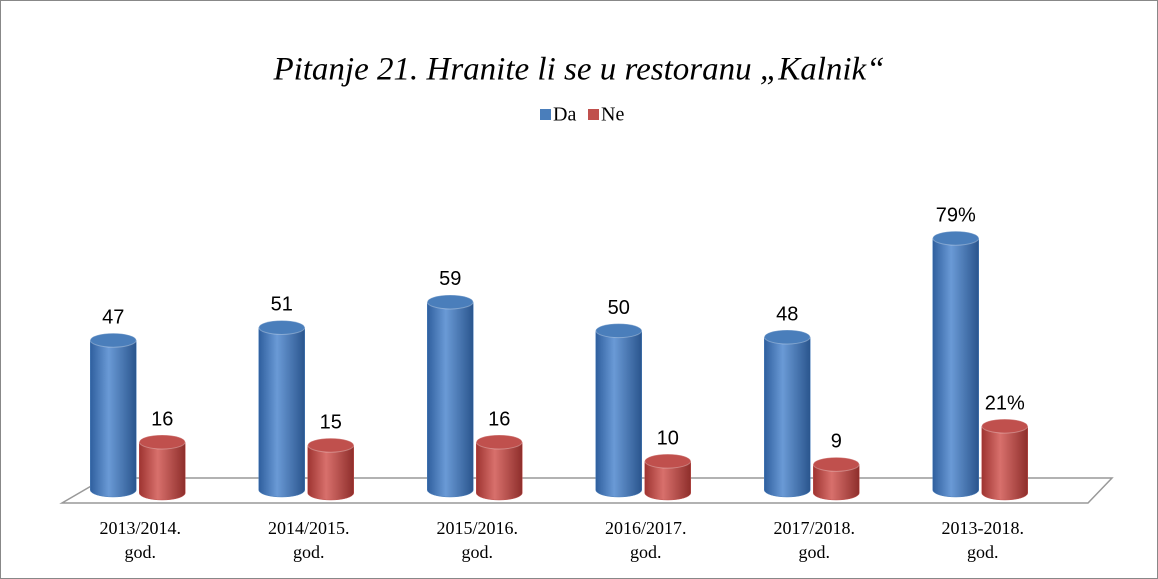 The image size is (1158, 579). Describe the element at coordinates (956, 215) in the screenshot. I see `data-label: 79%` at that location.